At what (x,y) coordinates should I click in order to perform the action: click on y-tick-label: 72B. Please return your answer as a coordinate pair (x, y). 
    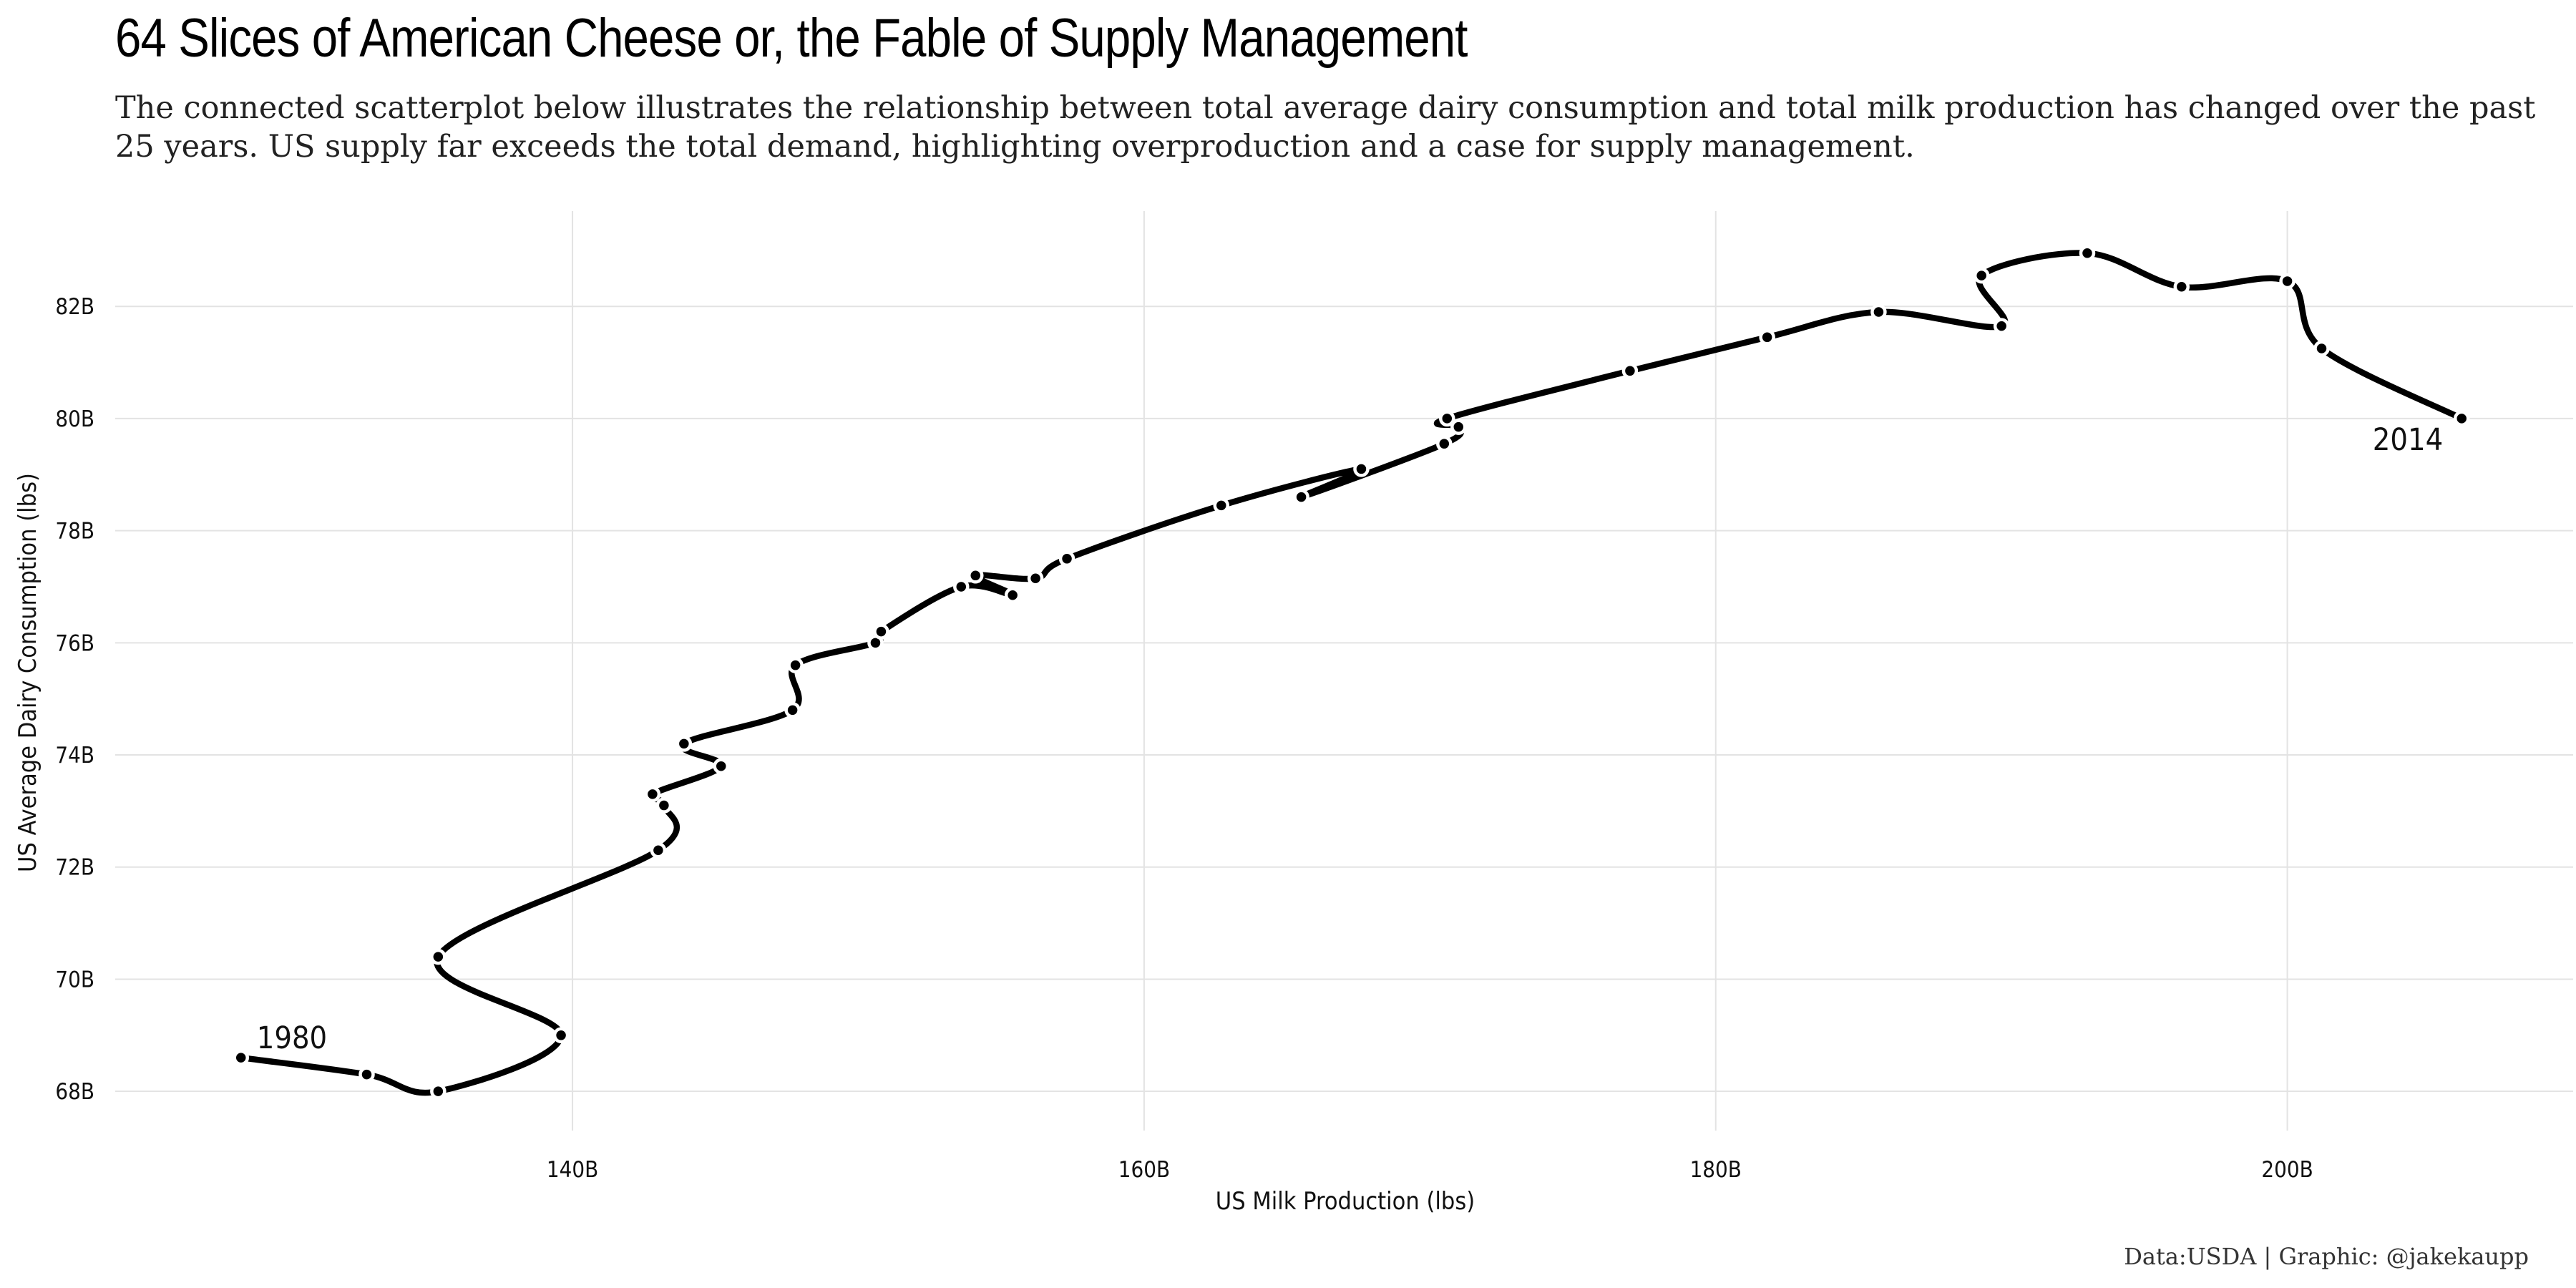
    Looking at the image, I should click on (74, 868).